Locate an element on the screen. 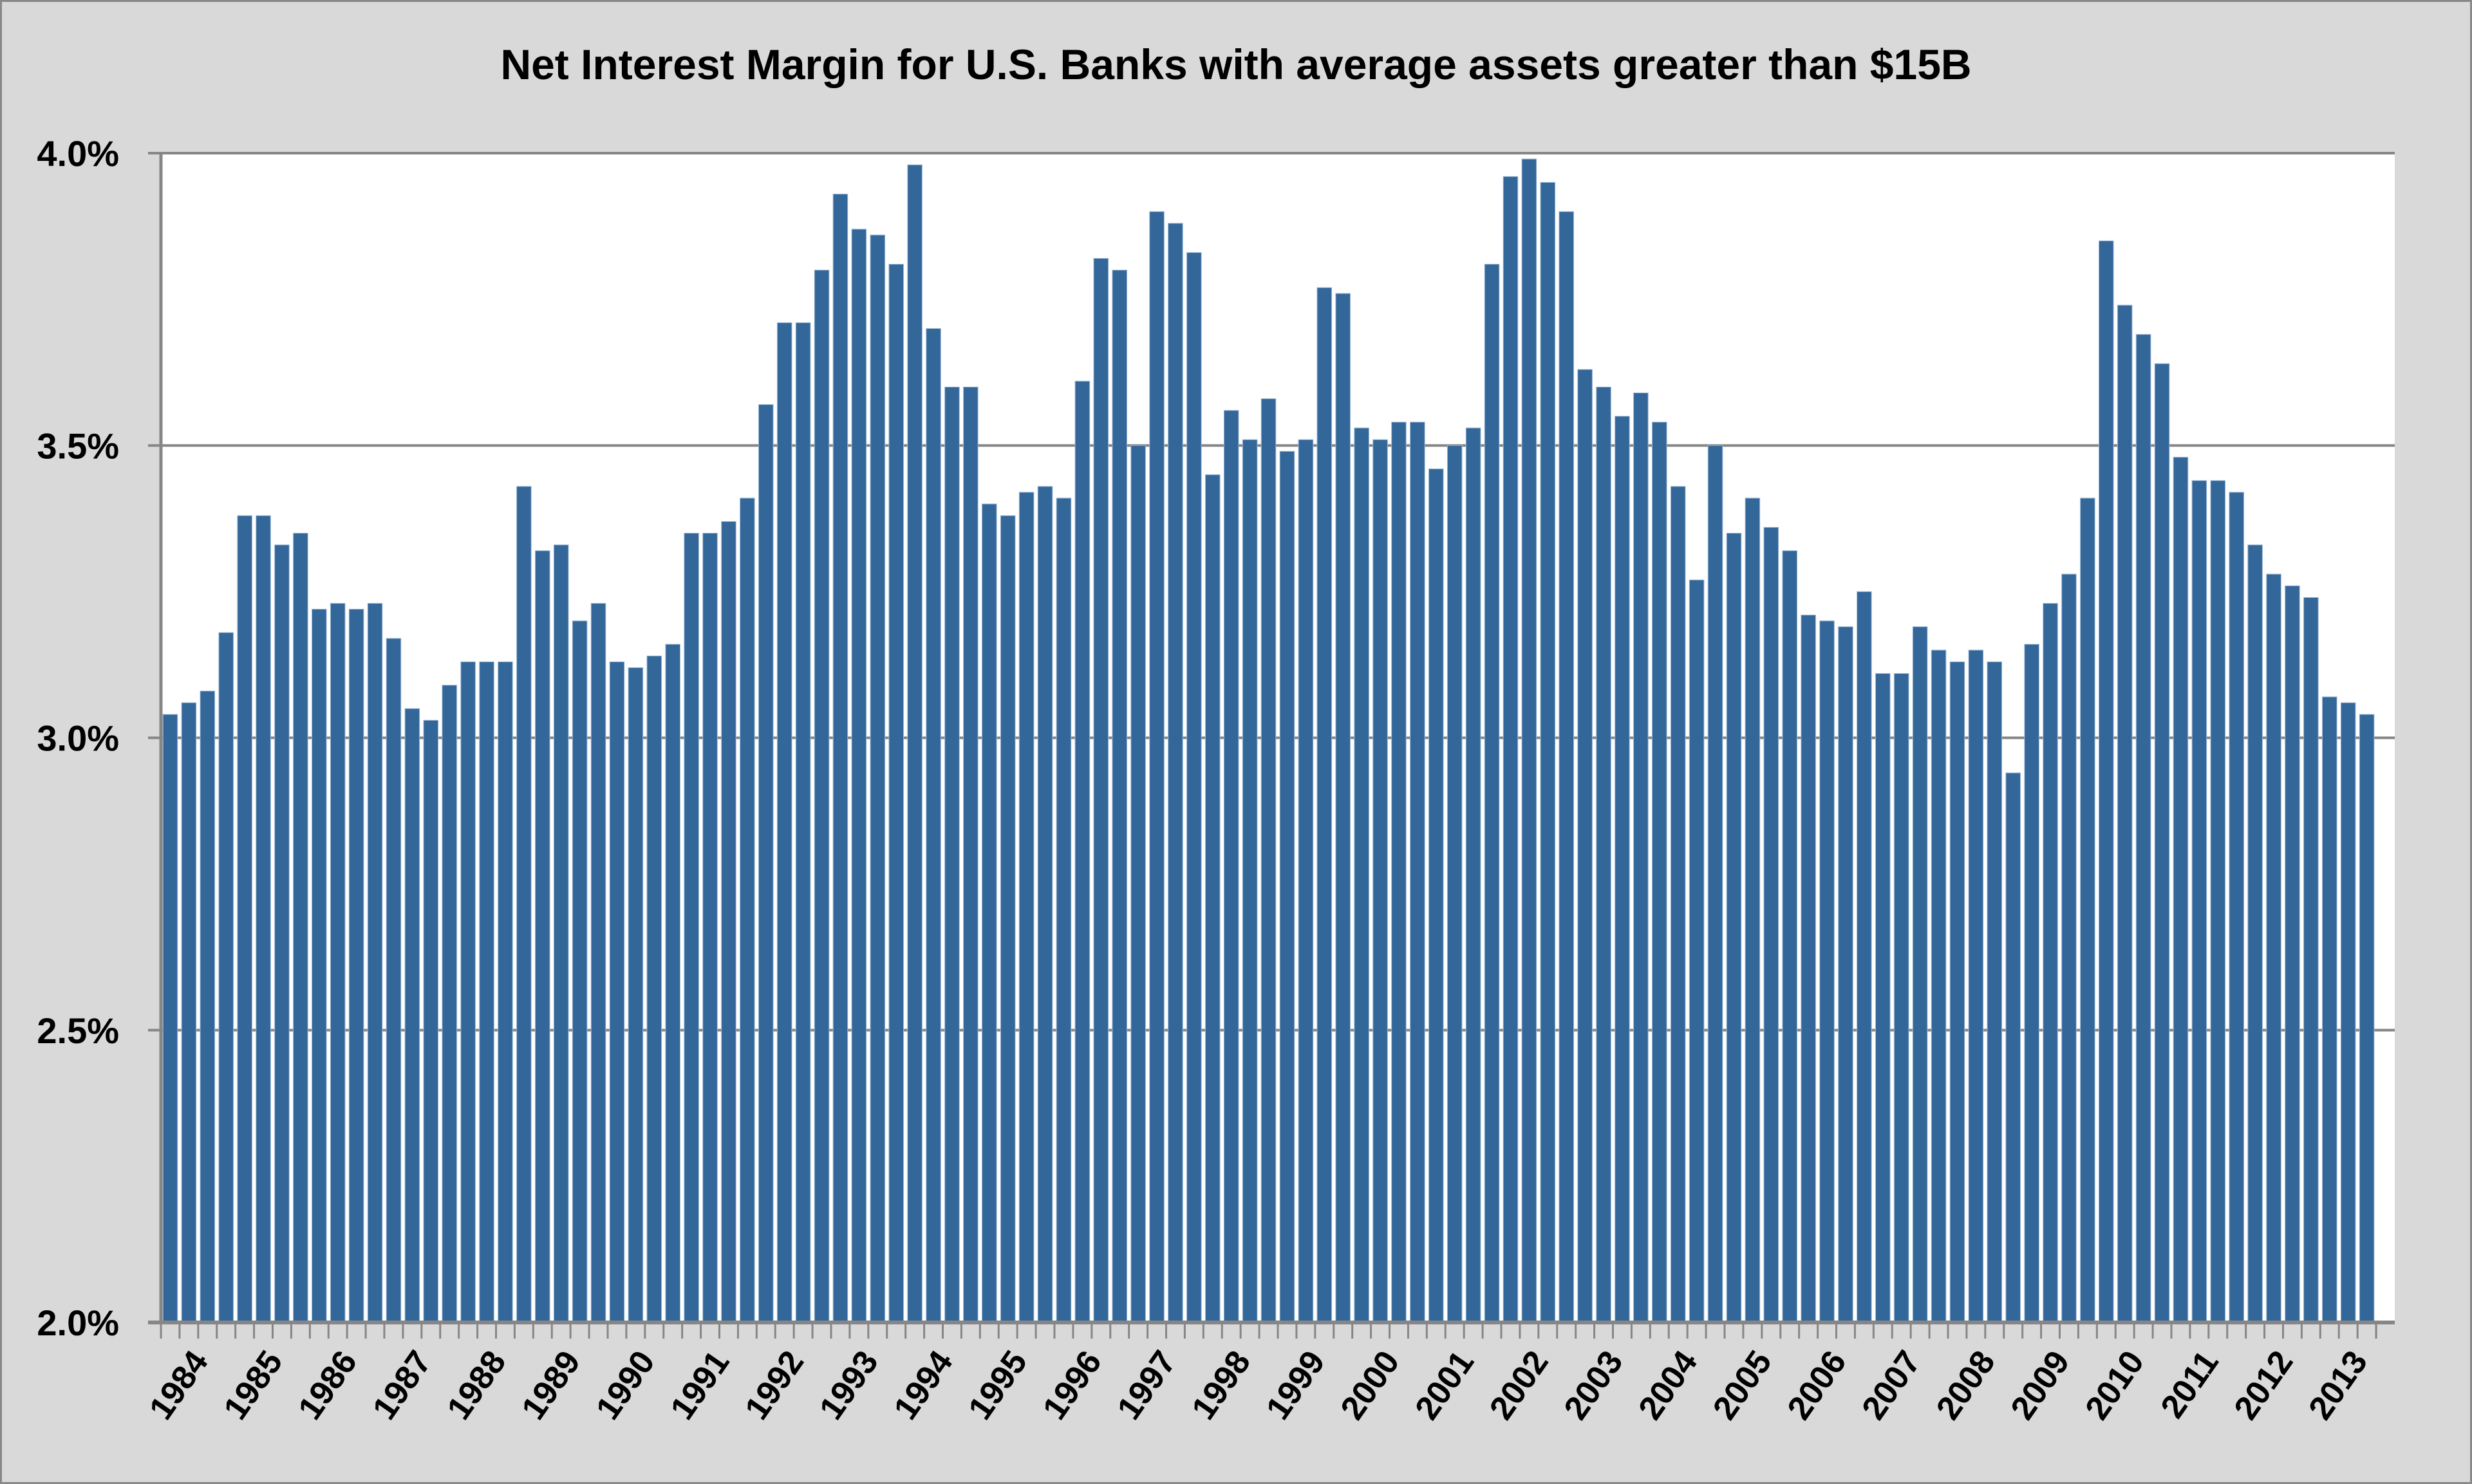 Image resolution: width=2472 pixels, height=1484 pixels. x-tick-label: 1989 is located at coordinates (551, 1385).